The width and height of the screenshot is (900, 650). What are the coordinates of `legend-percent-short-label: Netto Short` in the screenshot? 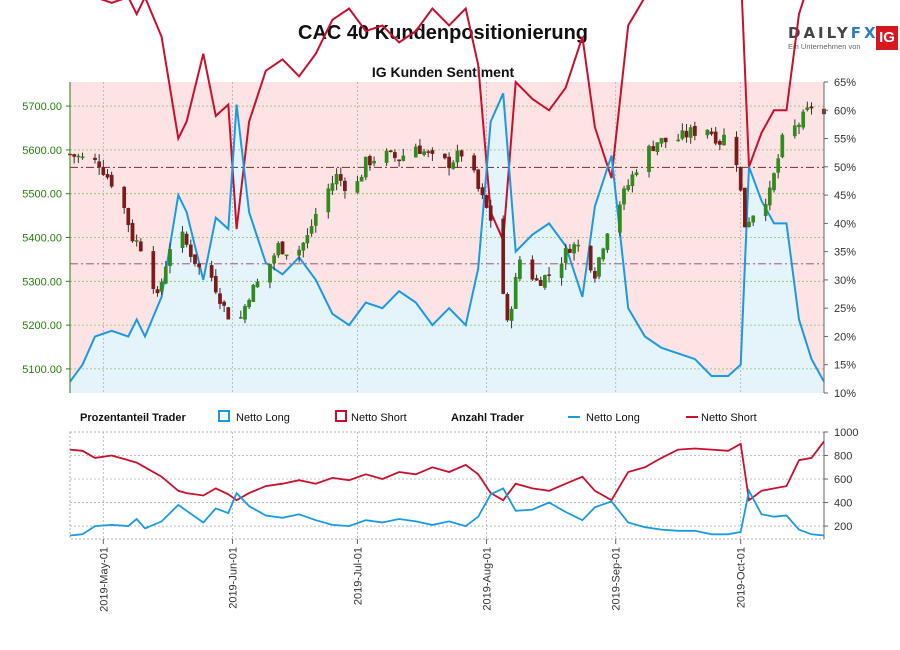 It's located at (379, 418).